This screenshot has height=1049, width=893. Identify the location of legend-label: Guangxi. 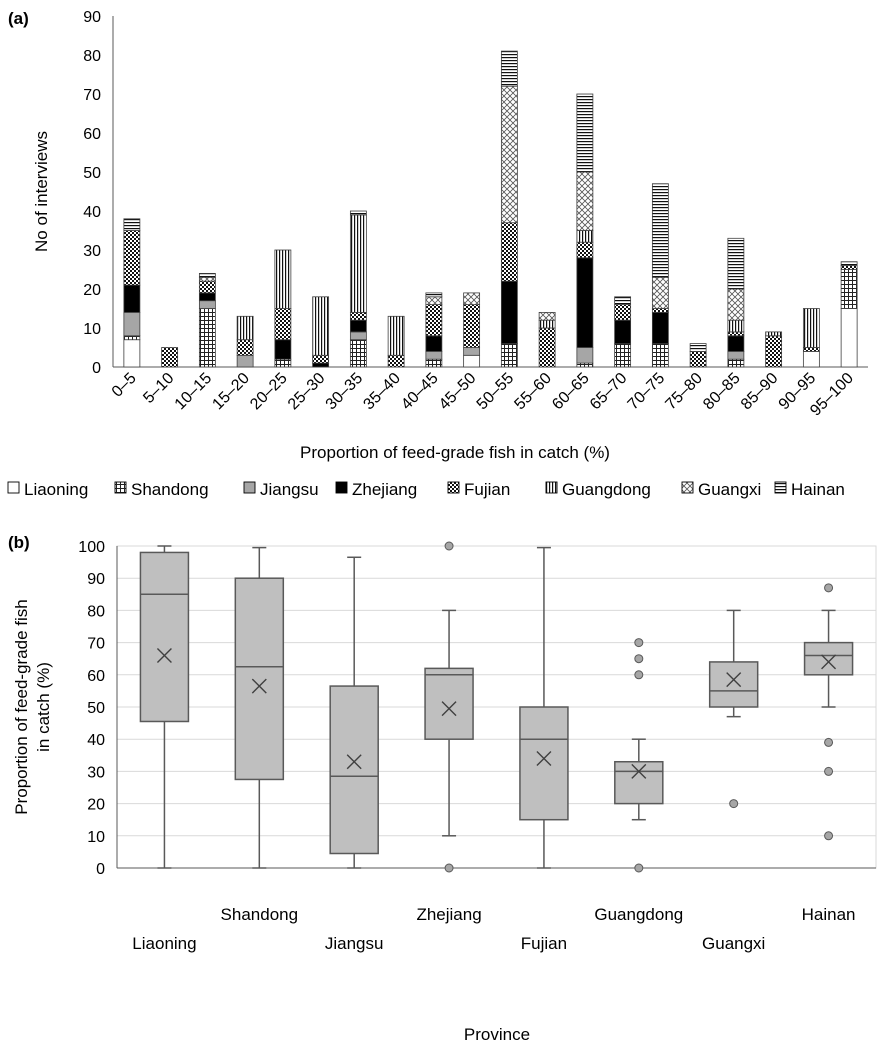
(729, 489).